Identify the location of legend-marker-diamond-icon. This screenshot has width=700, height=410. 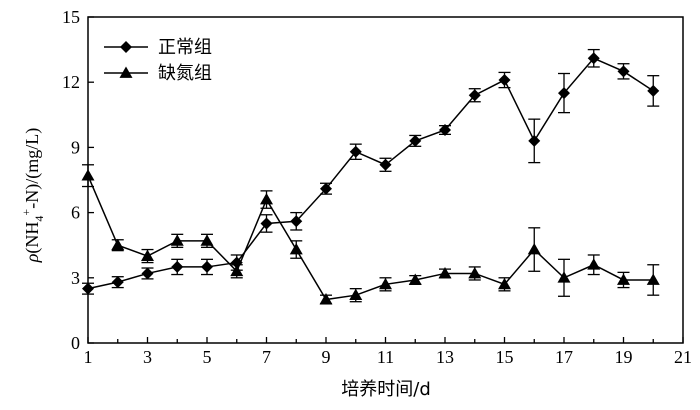
(126, 47).